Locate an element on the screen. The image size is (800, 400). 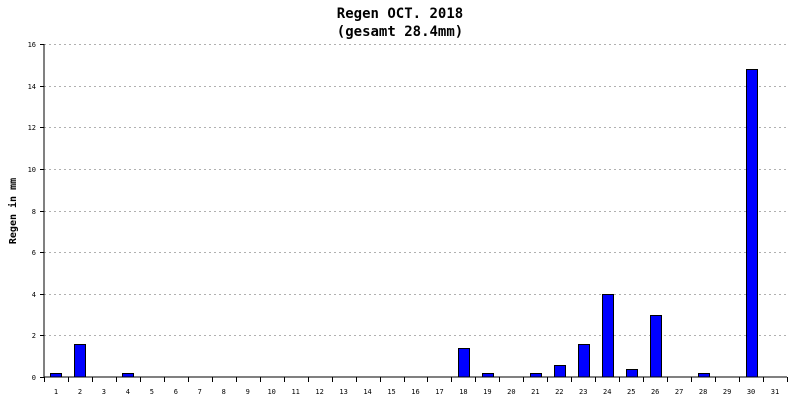
x-tick-label: 26 is located at coordinates (655, 392).